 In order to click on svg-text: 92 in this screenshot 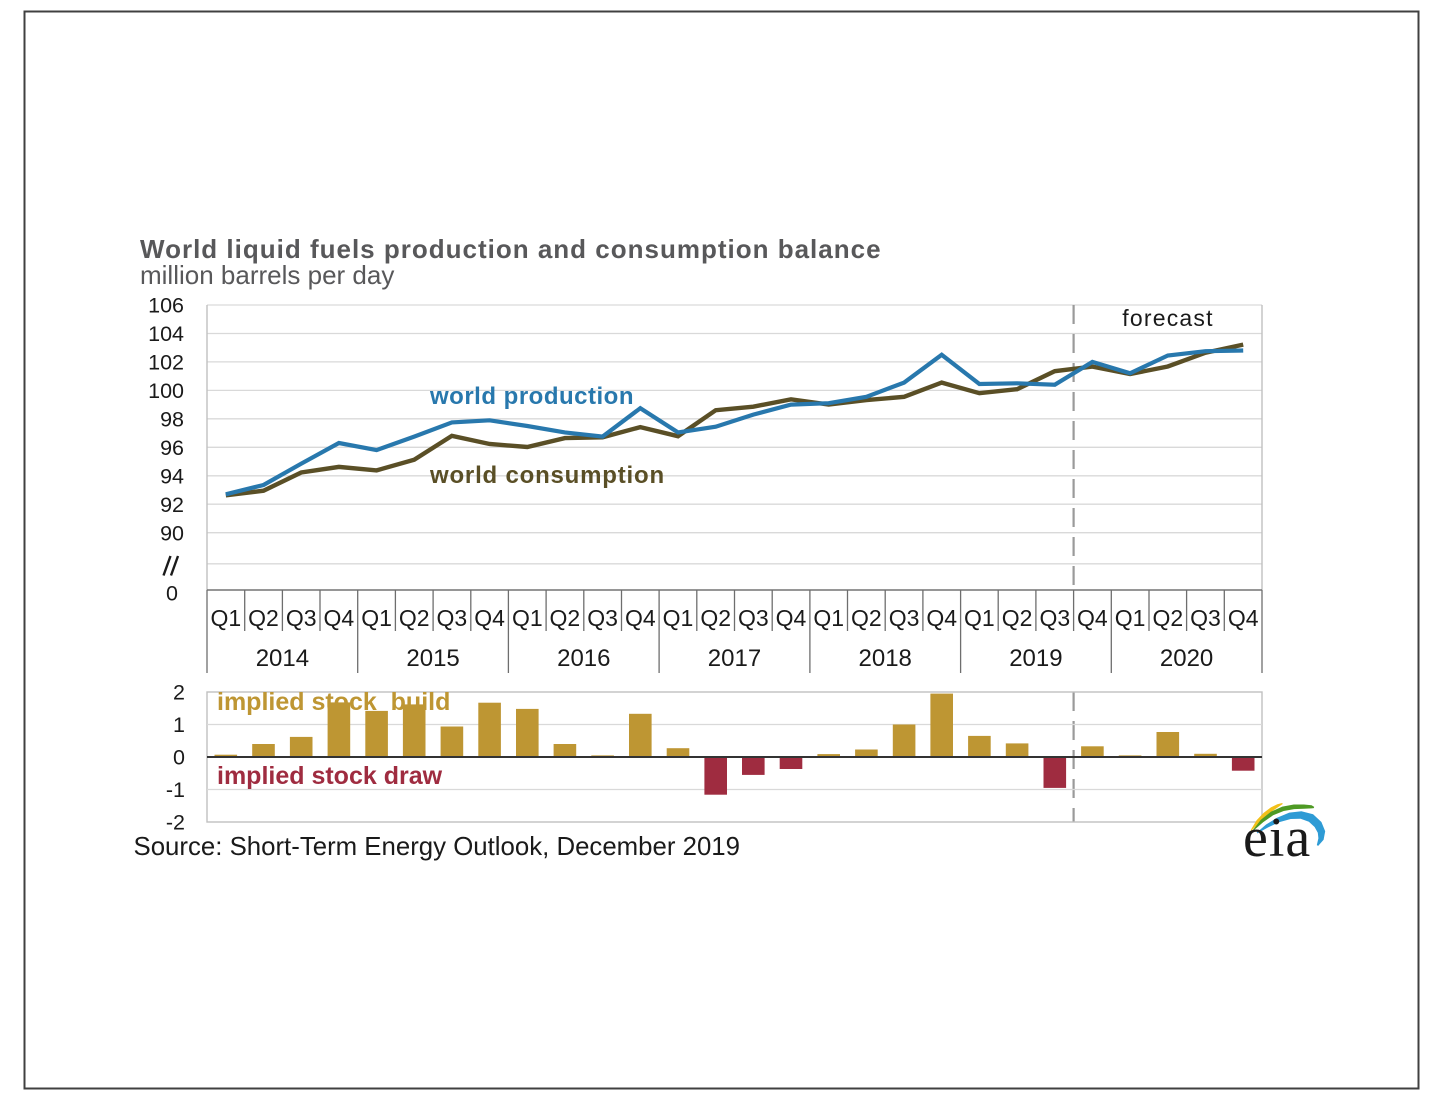, I will do `click(172, 505)`.